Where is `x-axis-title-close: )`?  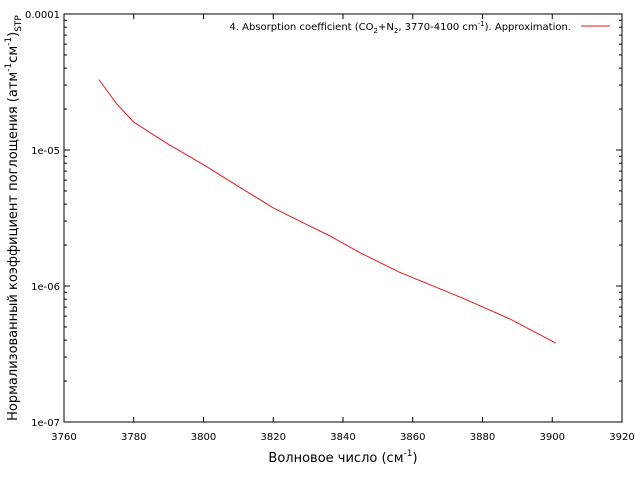
x-axis-title-close: ) is located at coordinates (414, 458).